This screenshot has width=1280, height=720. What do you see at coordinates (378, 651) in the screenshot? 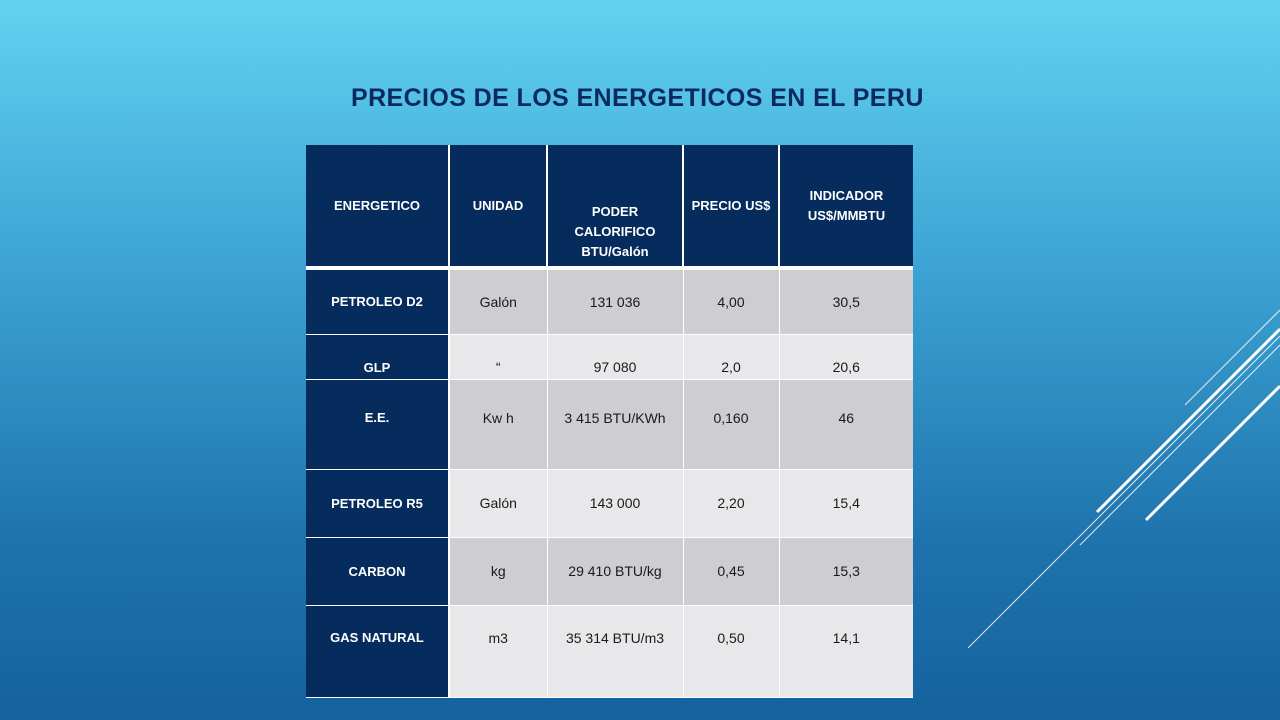
I see `row-label: GAS NATURAL` at bounding box center [378, 651].